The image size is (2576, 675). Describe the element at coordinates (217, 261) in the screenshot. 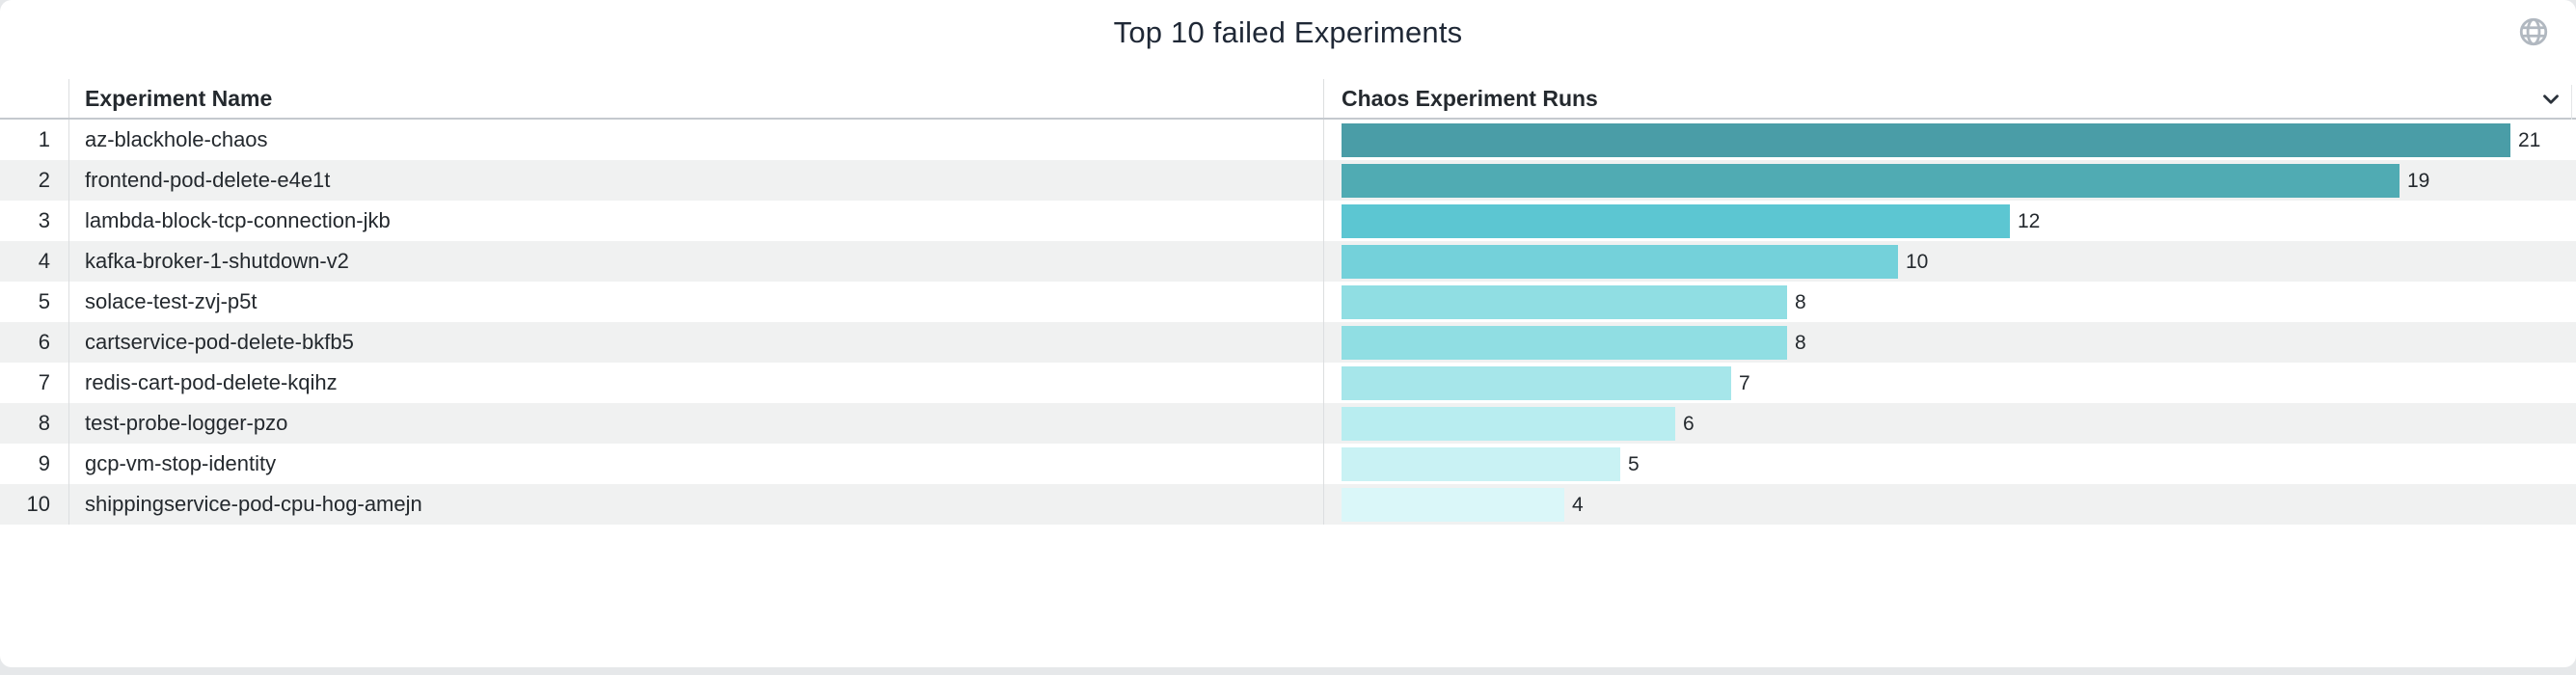

I see `experiment-name: kafka-broker-1-shutdown-v2` at that location.